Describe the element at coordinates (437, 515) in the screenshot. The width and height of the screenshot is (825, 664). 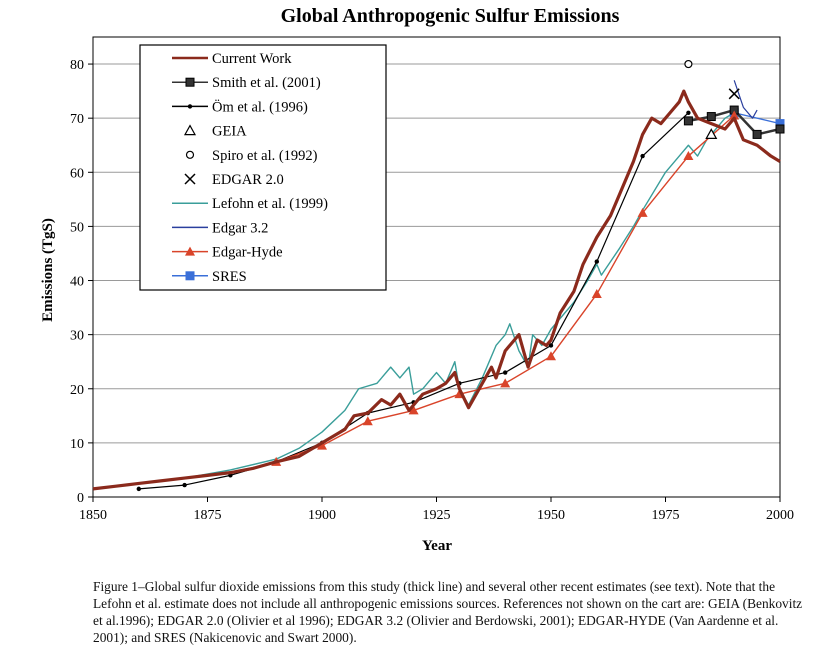
I see `x-tick-label: 1925` at that location.